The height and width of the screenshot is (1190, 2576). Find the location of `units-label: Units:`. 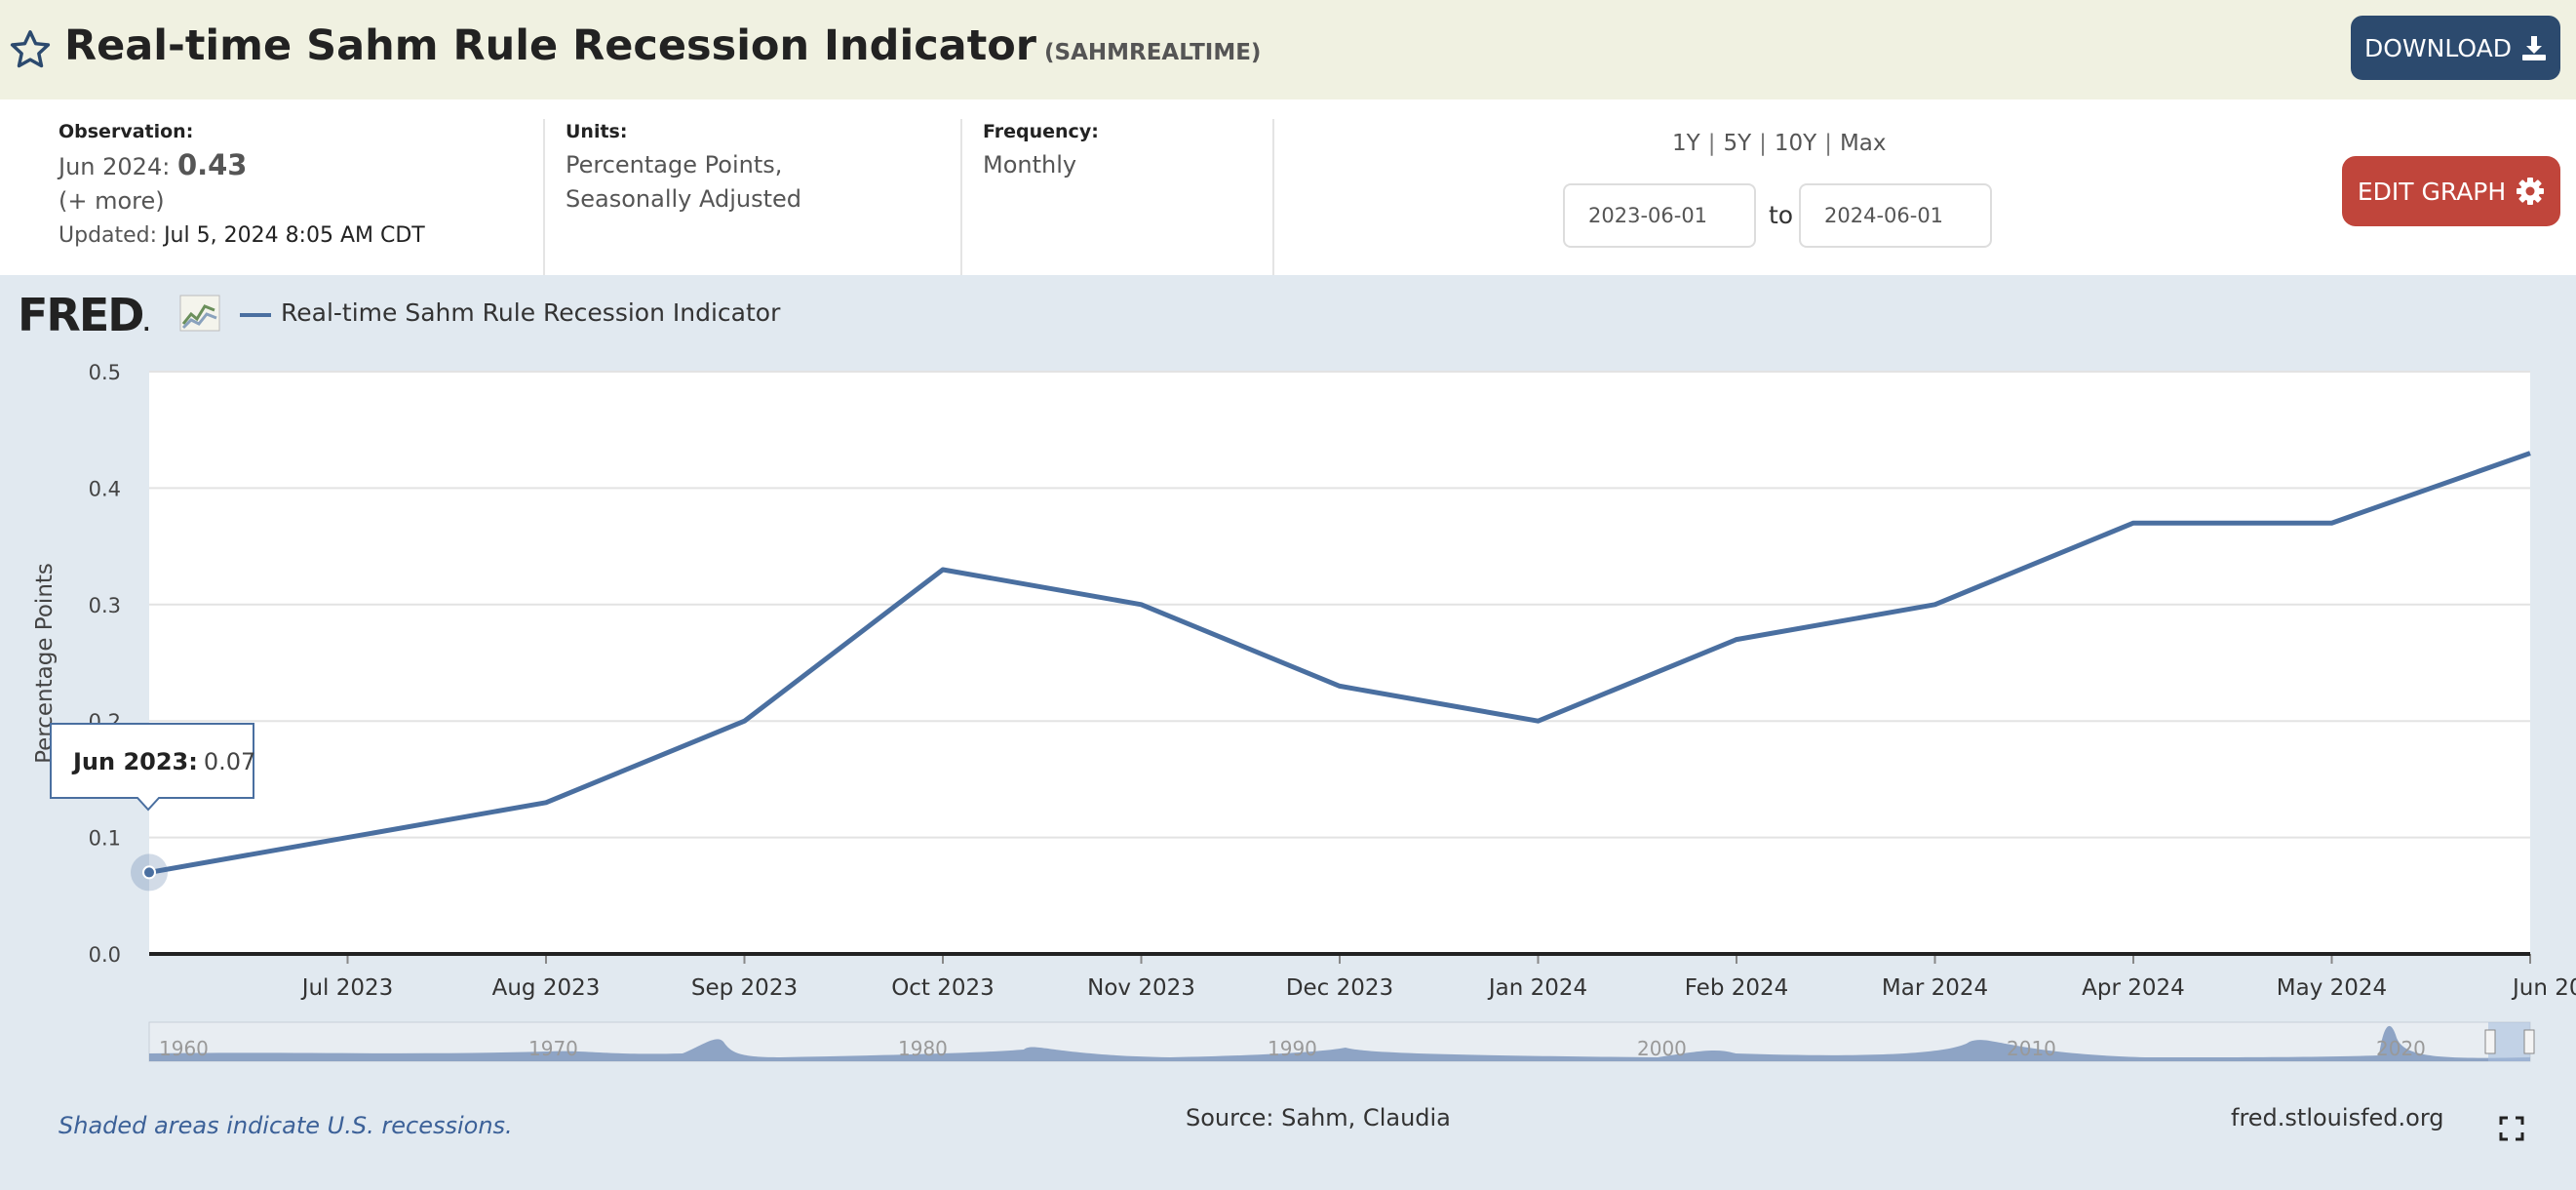

units-label: Units: is located at coordinates (597, 131).